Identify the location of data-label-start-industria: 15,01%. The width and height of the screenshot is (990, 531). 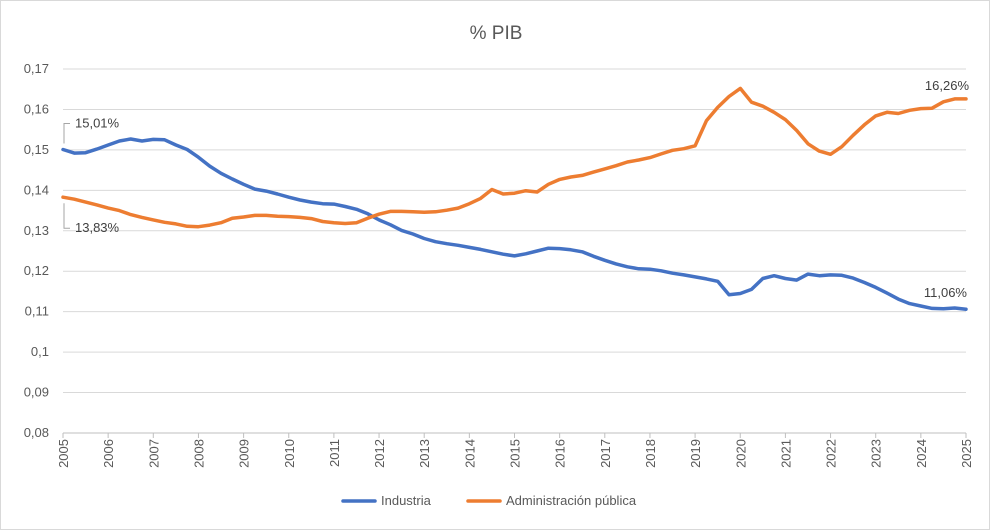
(97, 122).